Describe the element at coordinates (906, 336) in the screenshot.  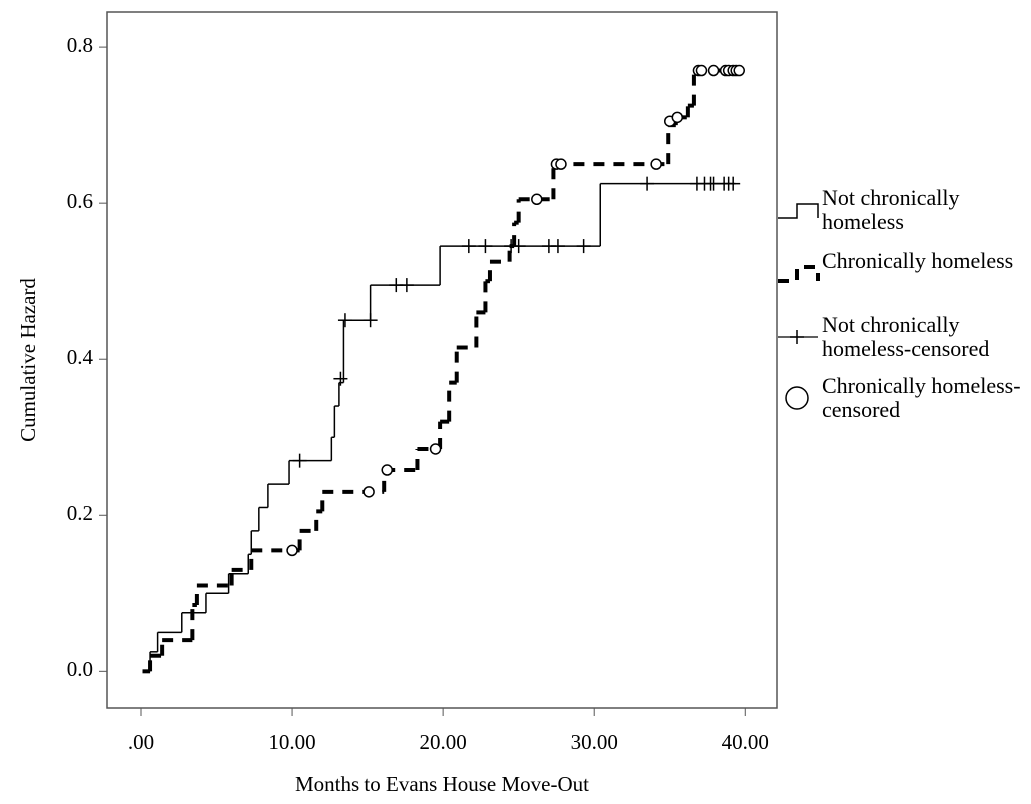
I see `legend-label: Not chronically homeless-censored` at that location.